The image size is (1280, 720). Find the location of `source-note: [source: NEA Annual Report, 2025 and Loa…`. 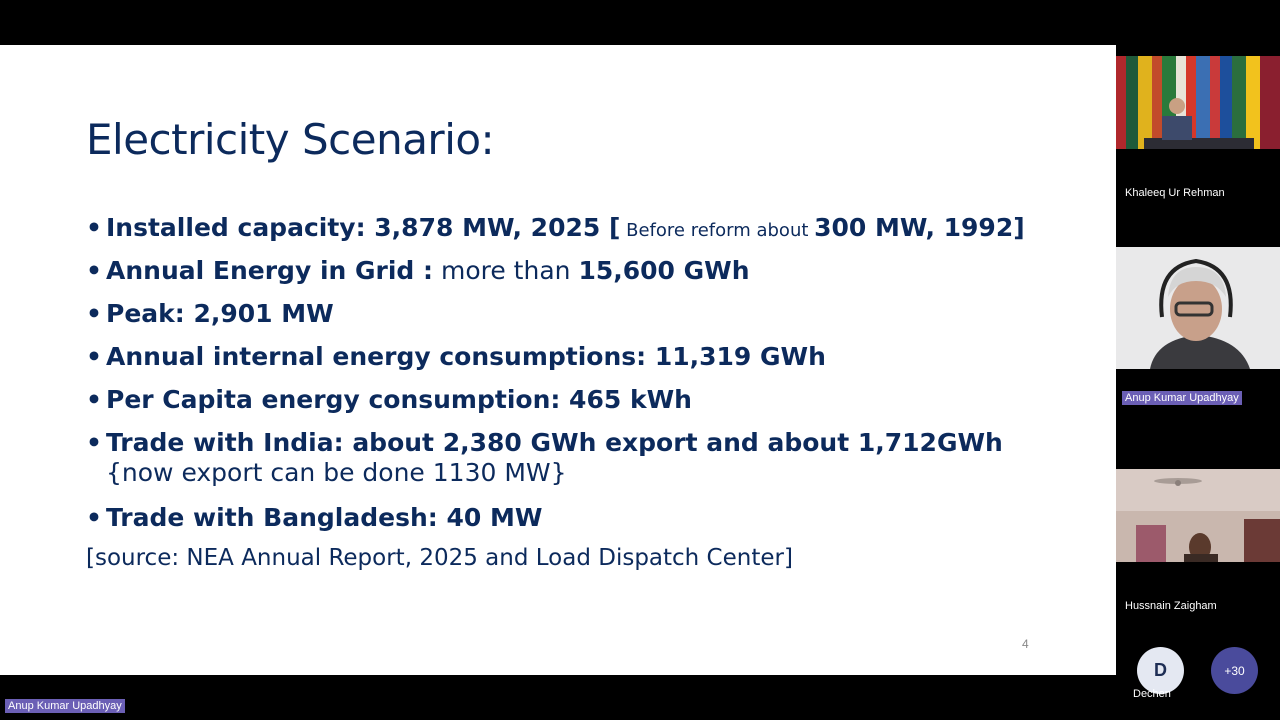

source-note: [source: NEA Annual Report, 2025 and Loa… is located at coordinates (439, 558).